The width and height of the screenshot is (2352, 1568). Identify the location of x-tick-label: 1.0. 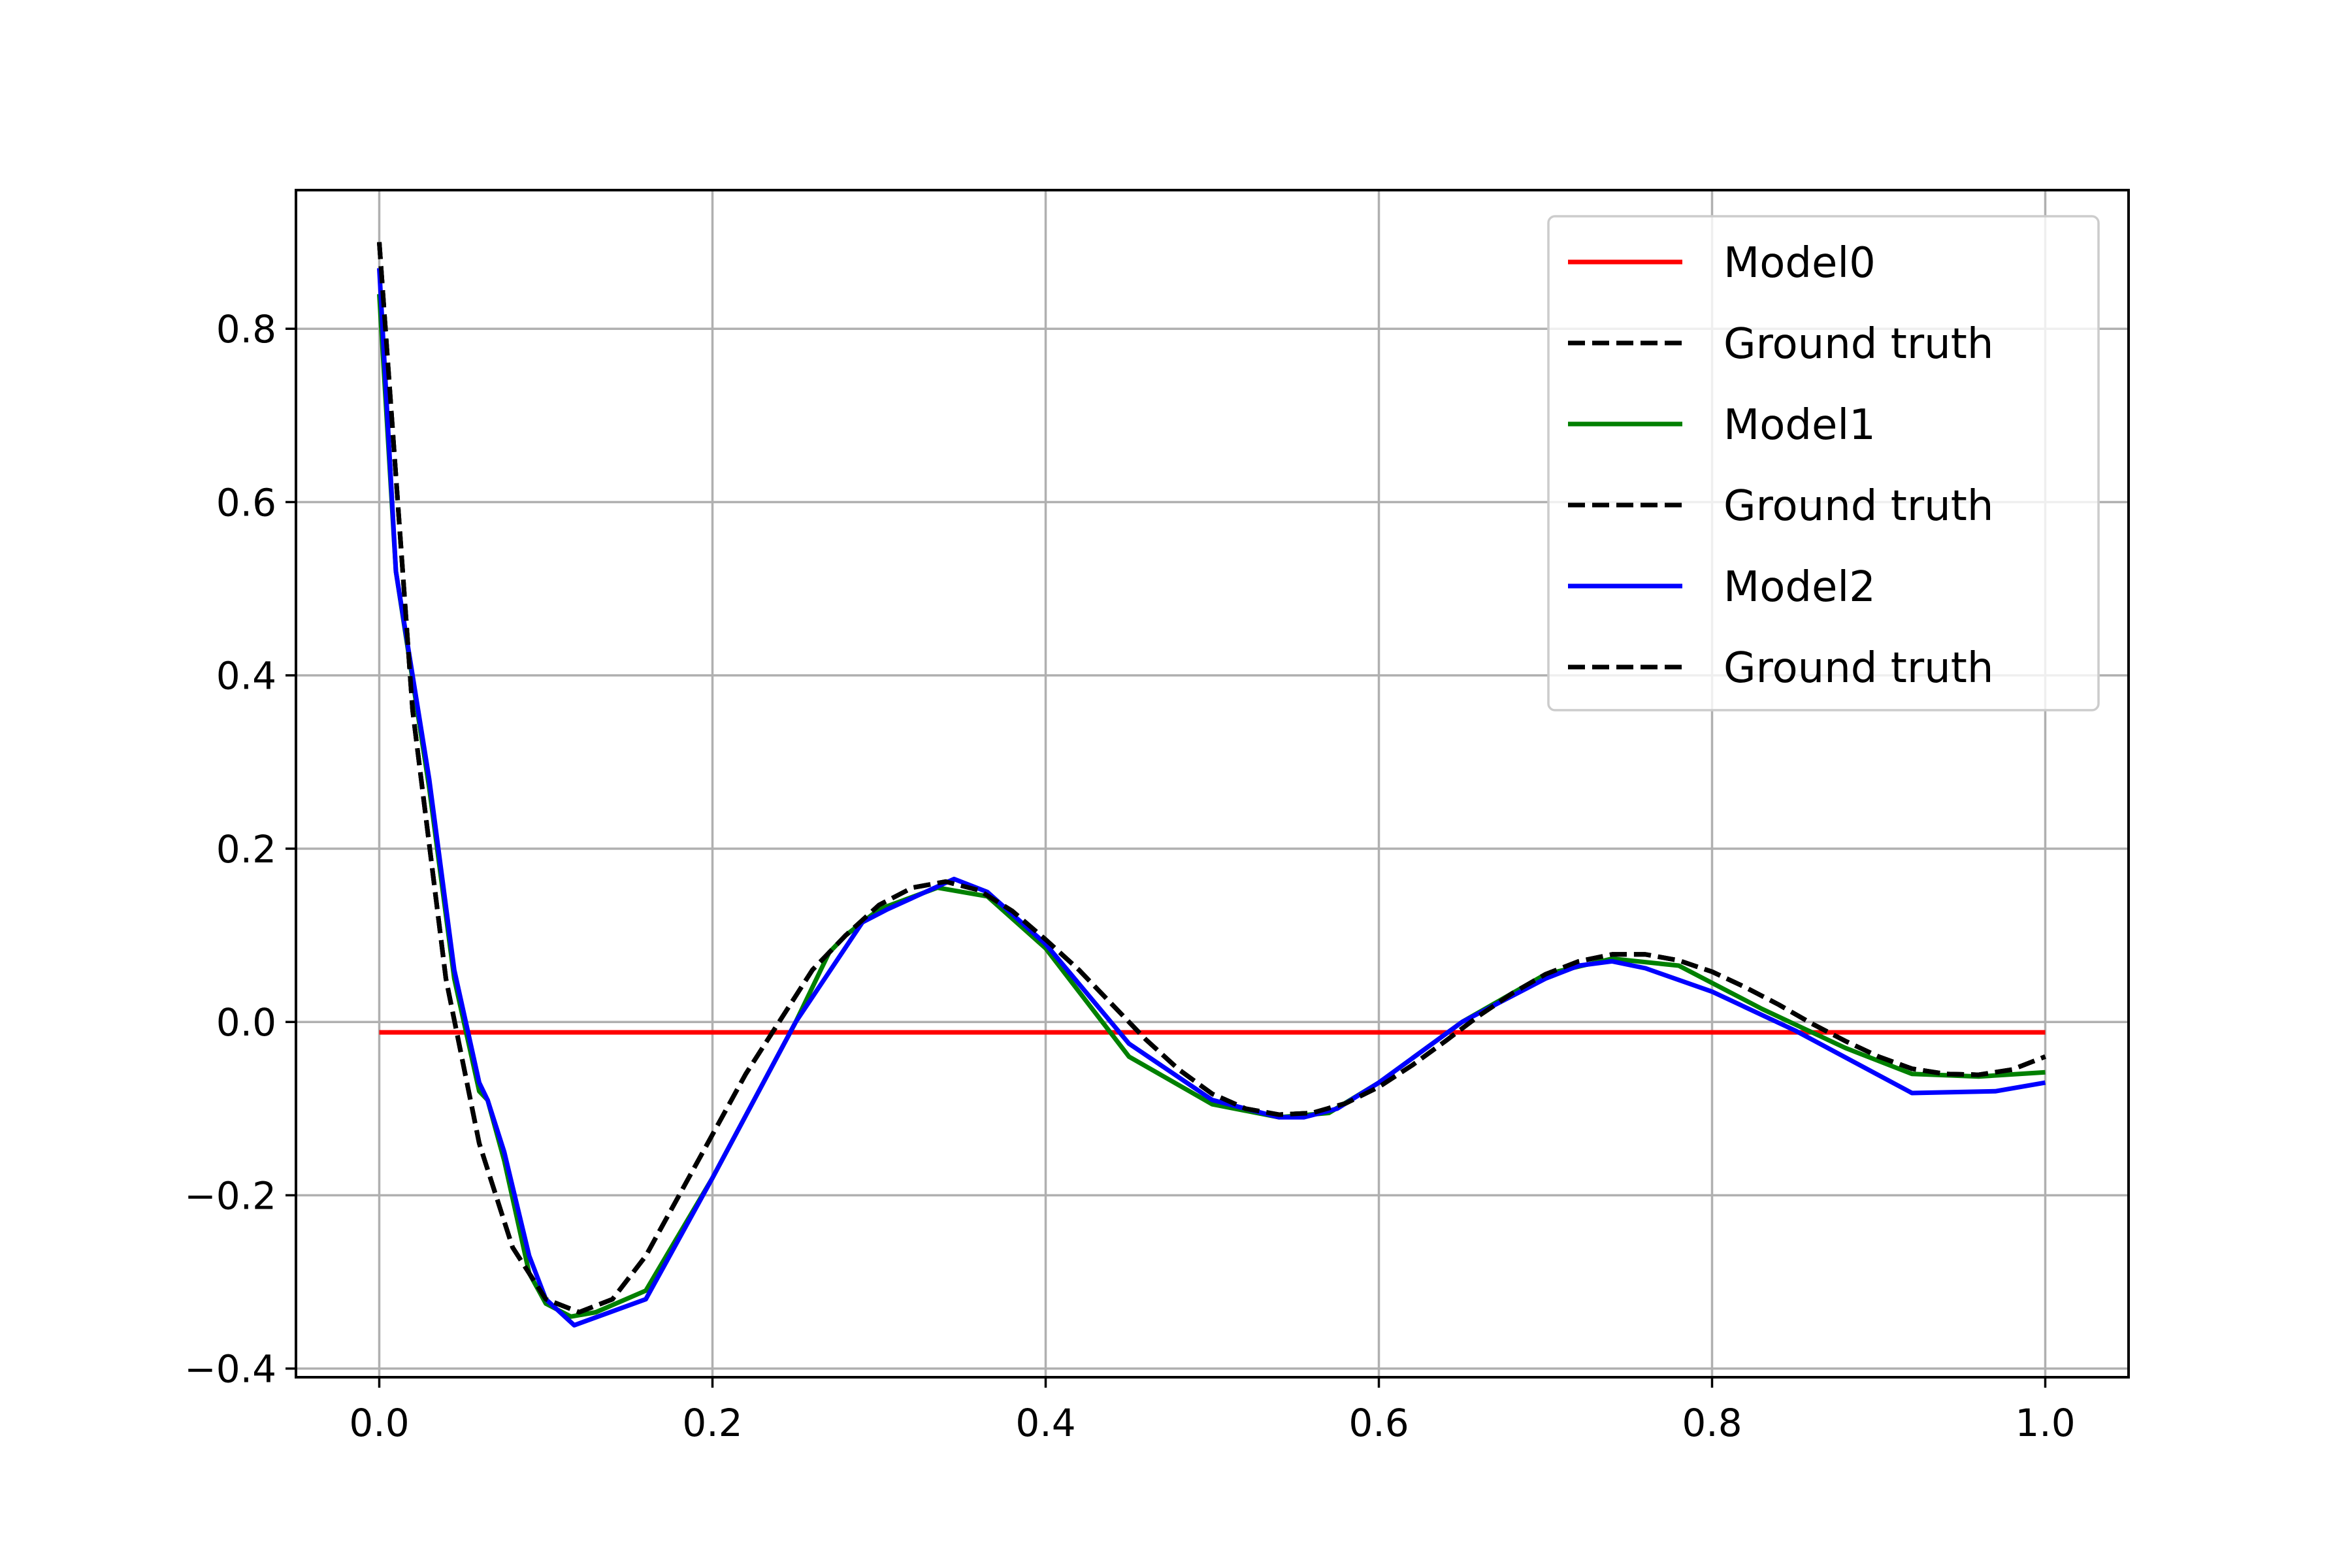
(2045, 1423).